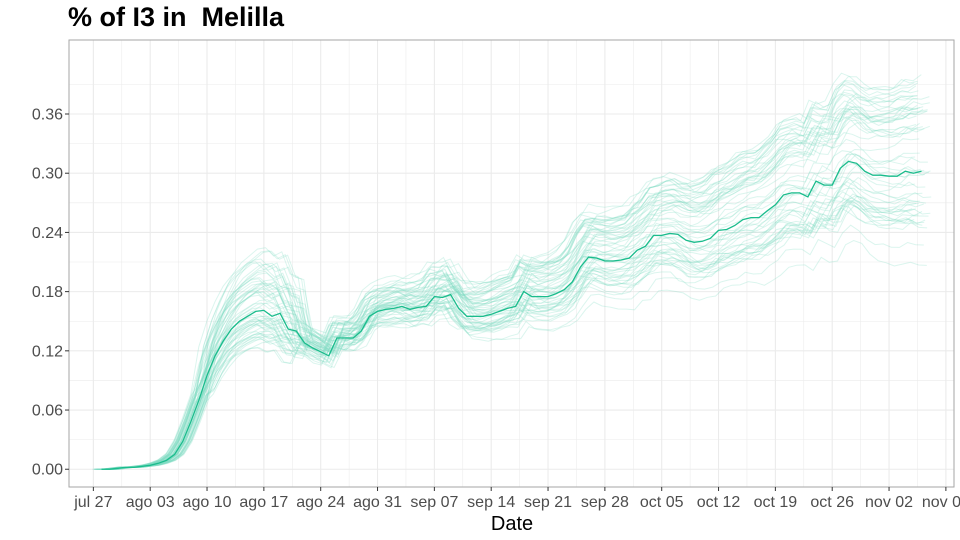 The height and width of the screenshot is (540, 960). I want to click on y-tick-label: 0.24, so click(47, 233).